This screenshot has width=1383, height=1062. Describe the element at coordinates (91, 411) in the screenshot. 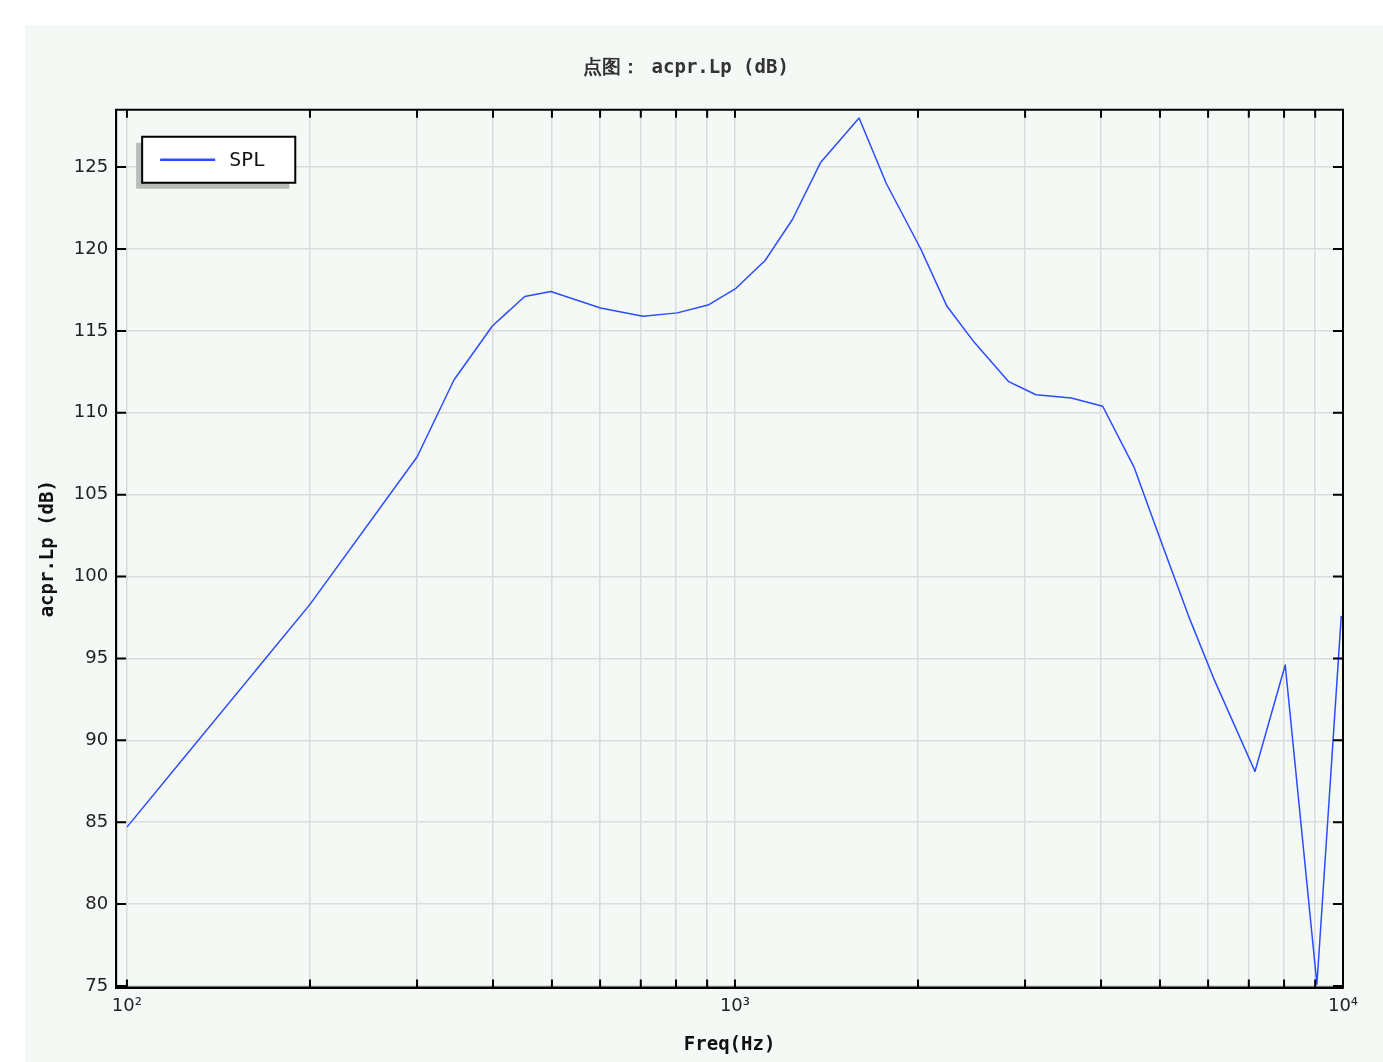

I see `y-tick-label: 110` at that location.